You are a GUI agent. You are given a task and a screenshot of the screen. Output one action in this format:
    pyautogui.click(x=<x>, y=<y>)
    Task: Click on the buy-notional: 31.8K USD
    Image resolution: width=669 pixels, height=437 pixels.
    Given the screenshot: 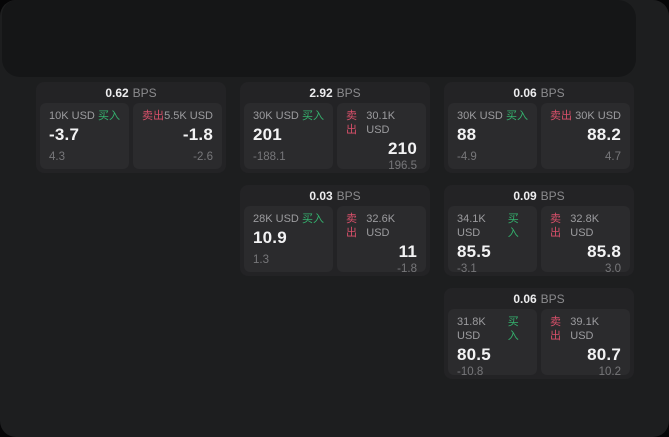 What is the action you would take?
    pyautogui.click(x=471, y=329)
    